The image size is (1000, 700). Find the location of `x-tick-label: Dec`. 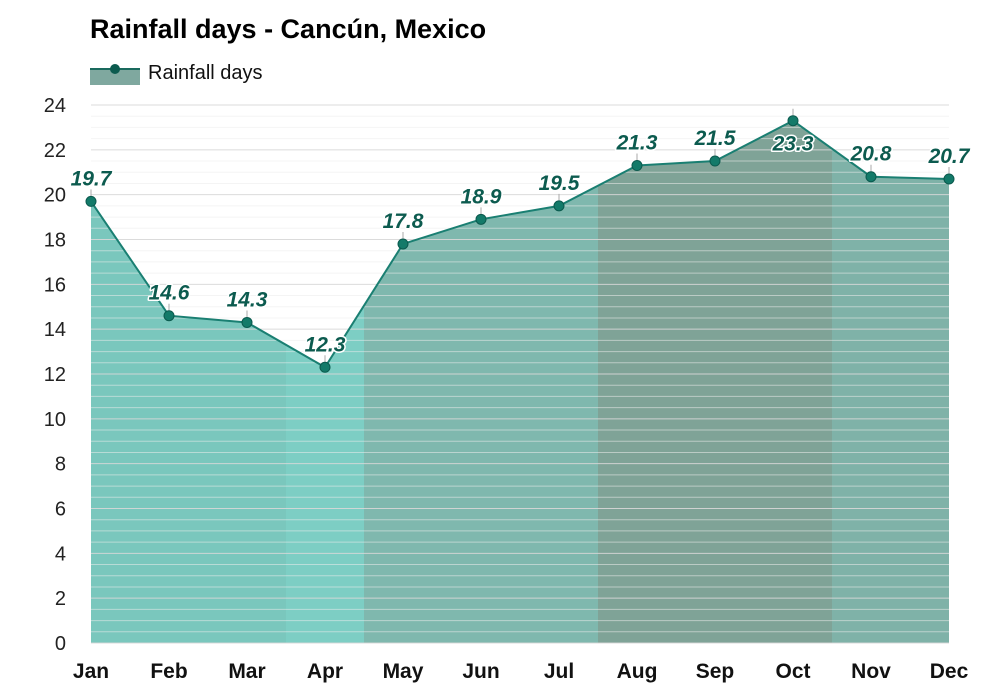

x-tick-label: Dec is located at coordinates (949, 671).